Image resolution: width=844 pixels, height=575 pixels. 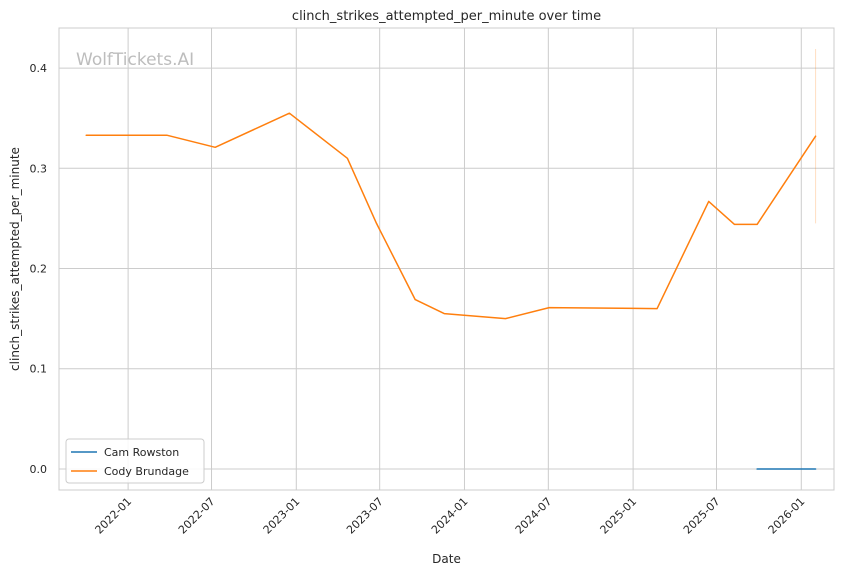 I want to click on x-tick-label: 2023-07, so click(x=365, y=516).